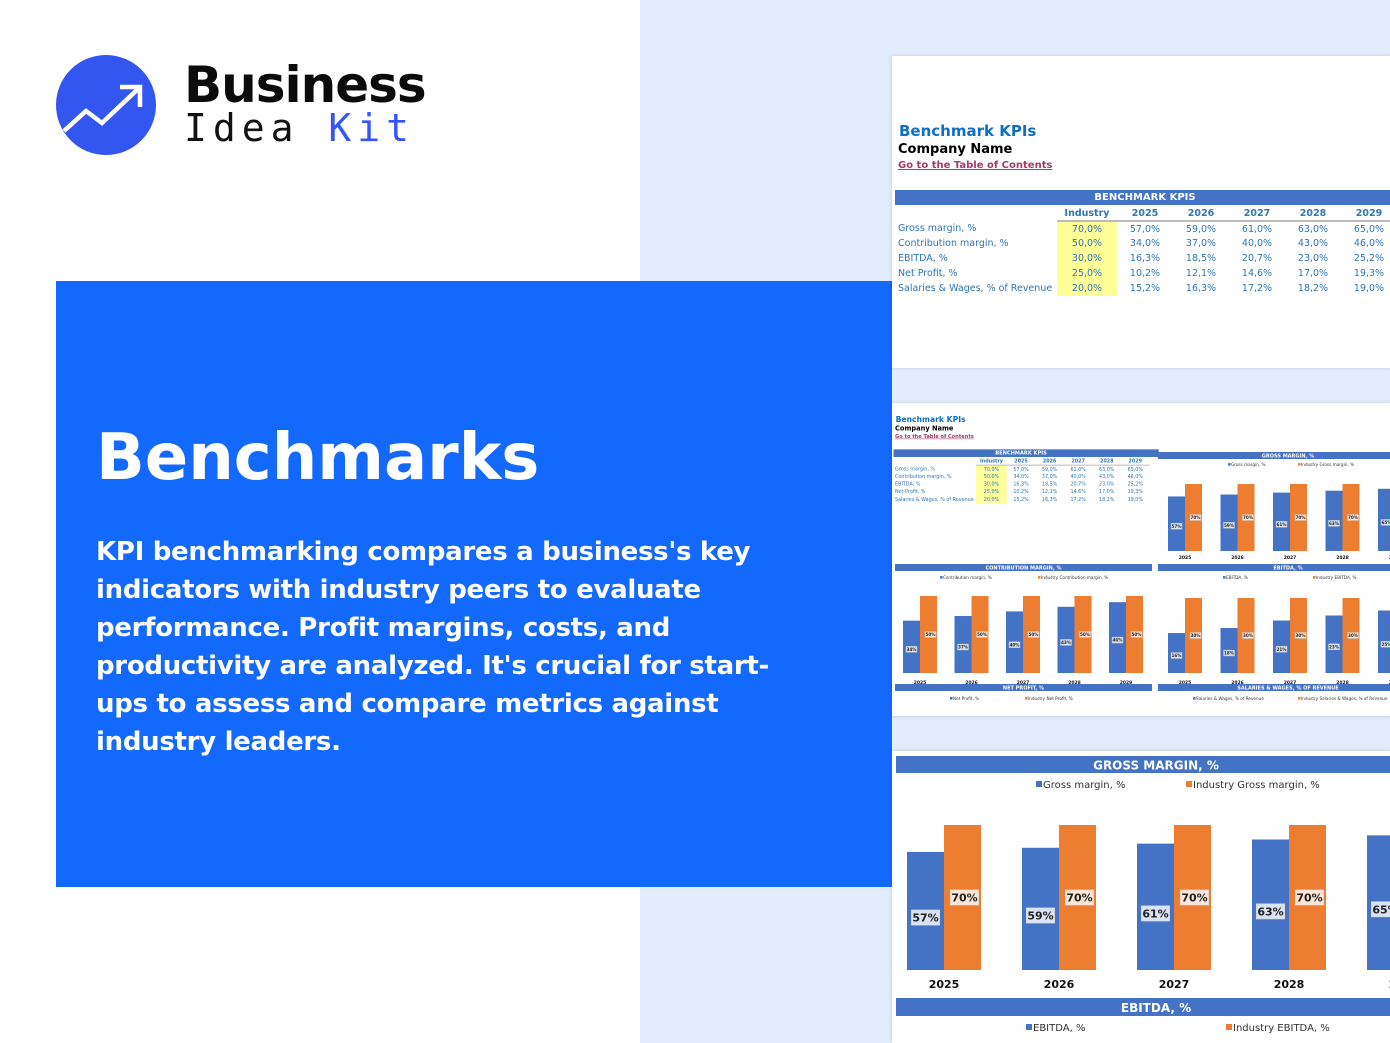 The width and height of the screenshot is (1390, 1043). I want to click on column-header: 2025, so click(1145, 214).